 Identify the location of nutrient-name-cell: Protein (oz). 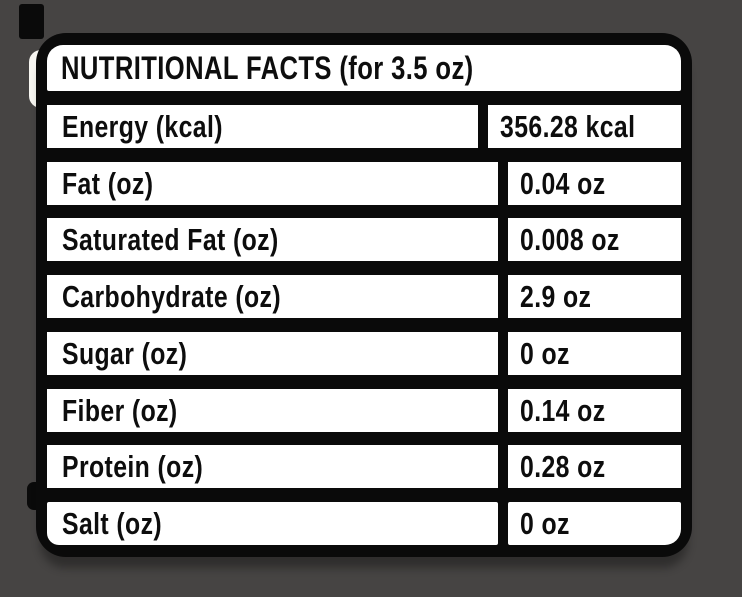
(272, 467).